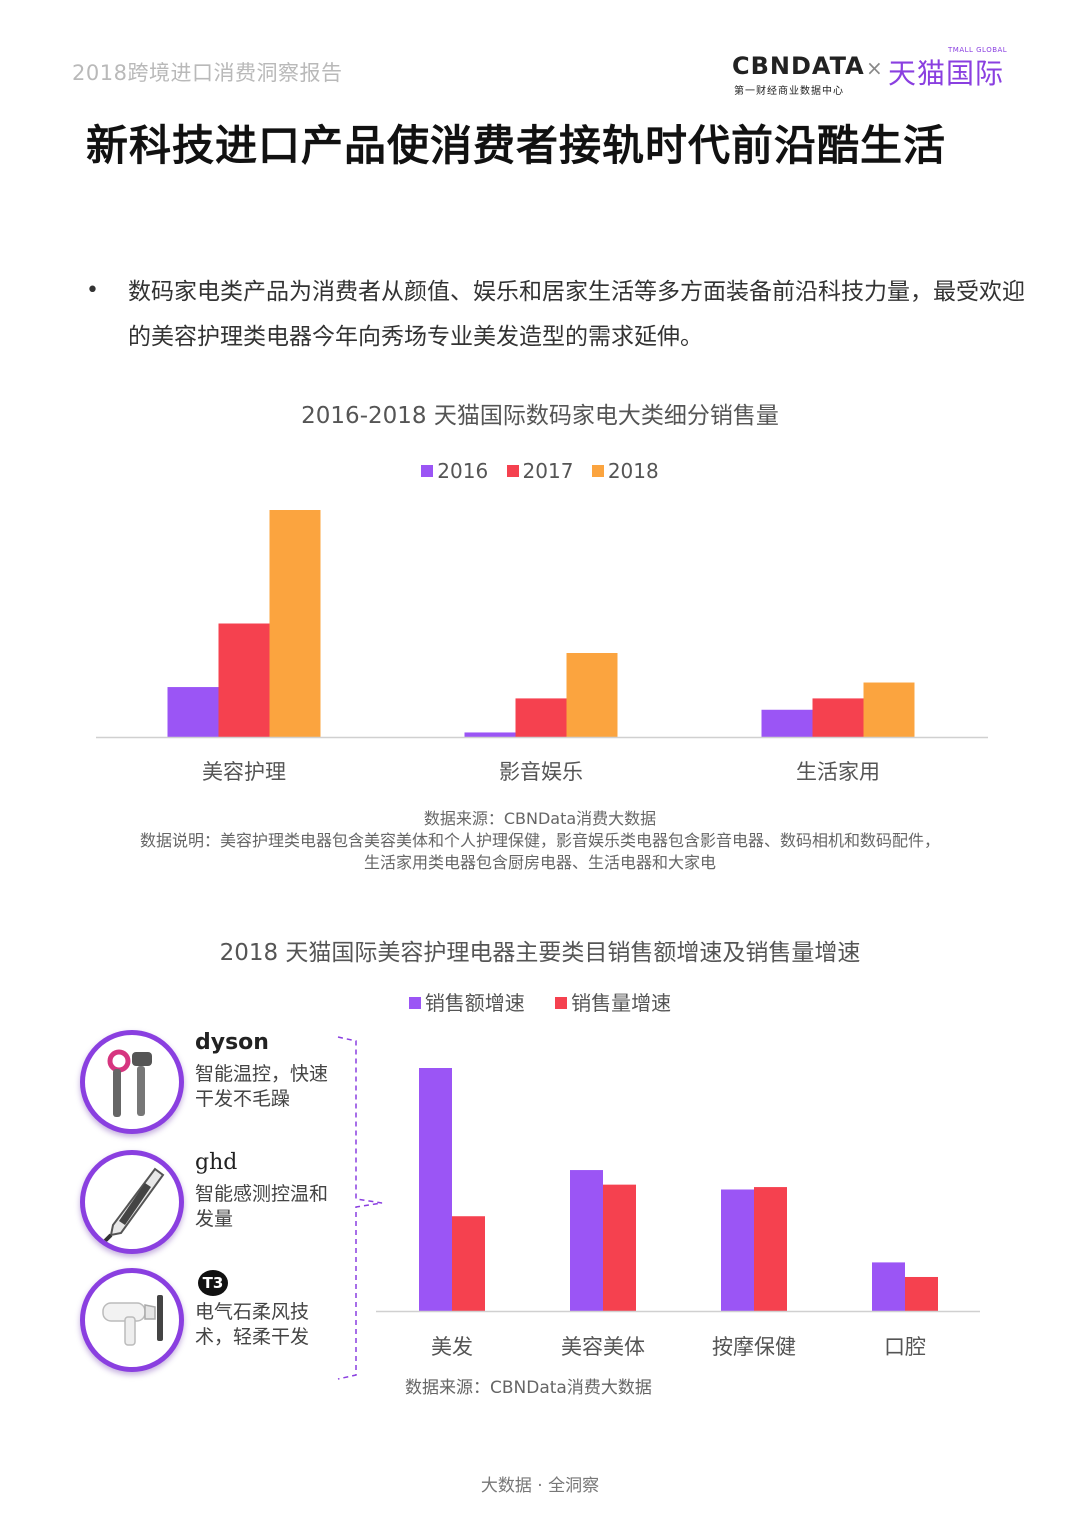 The image size is (1080, 1527). I want to click on white-hair-dryer-icon, so click(132, 1320).